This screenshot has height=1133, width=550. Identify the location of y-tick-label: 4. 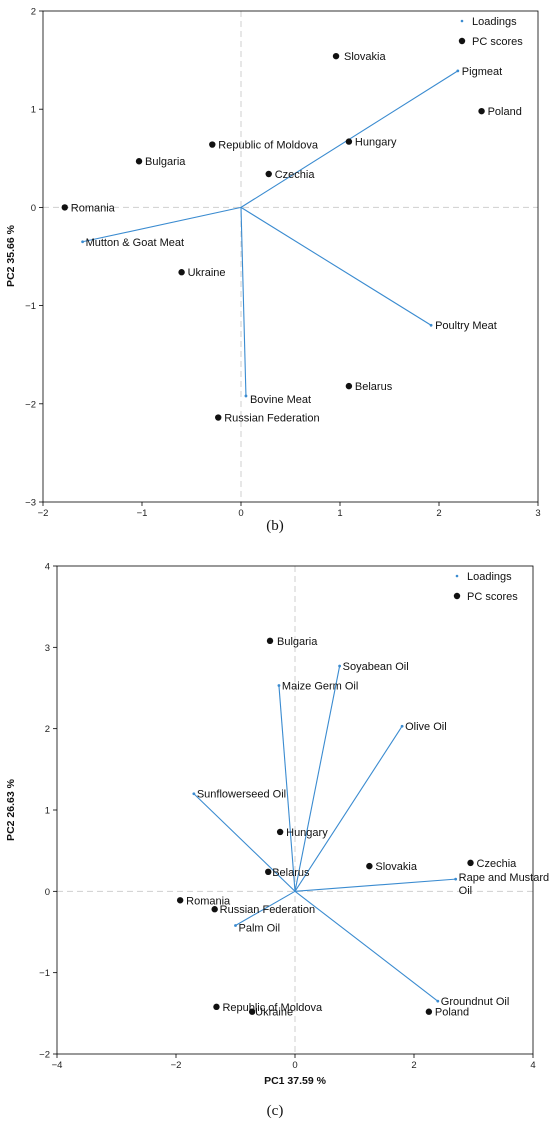
(47, 567).